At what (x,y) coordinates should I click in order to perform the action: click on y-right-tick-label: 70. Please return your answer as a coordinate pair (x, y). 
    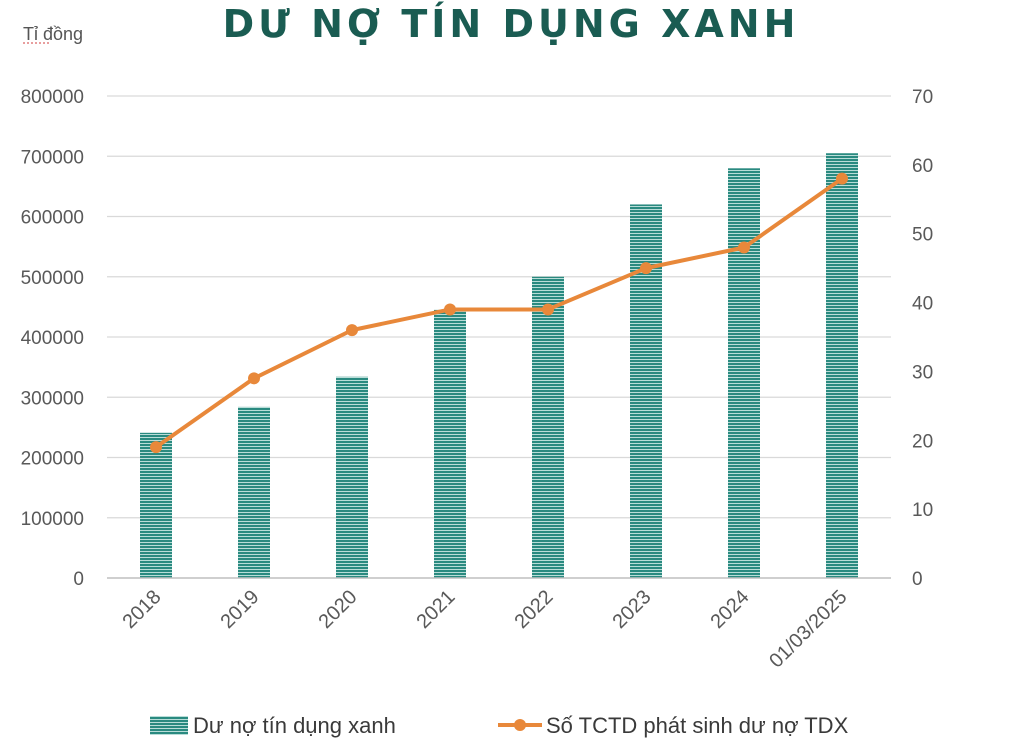
    Looking at the image, I should click on (922, 97).